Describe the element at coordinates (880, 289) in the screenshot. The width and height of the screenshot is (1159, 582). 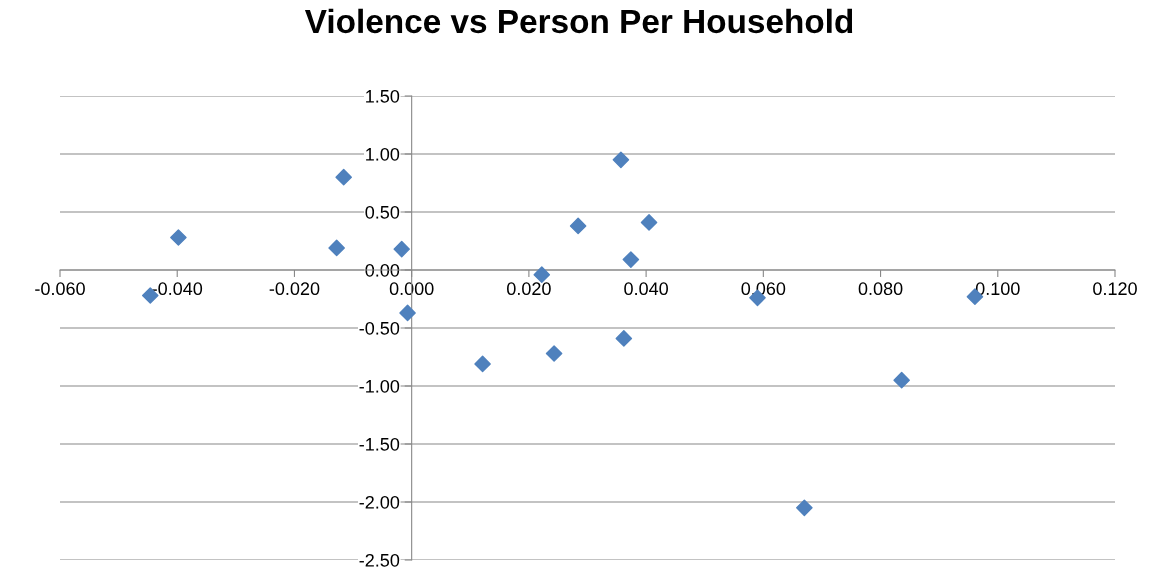
I see `x-tick-label: 0.080` at that location.